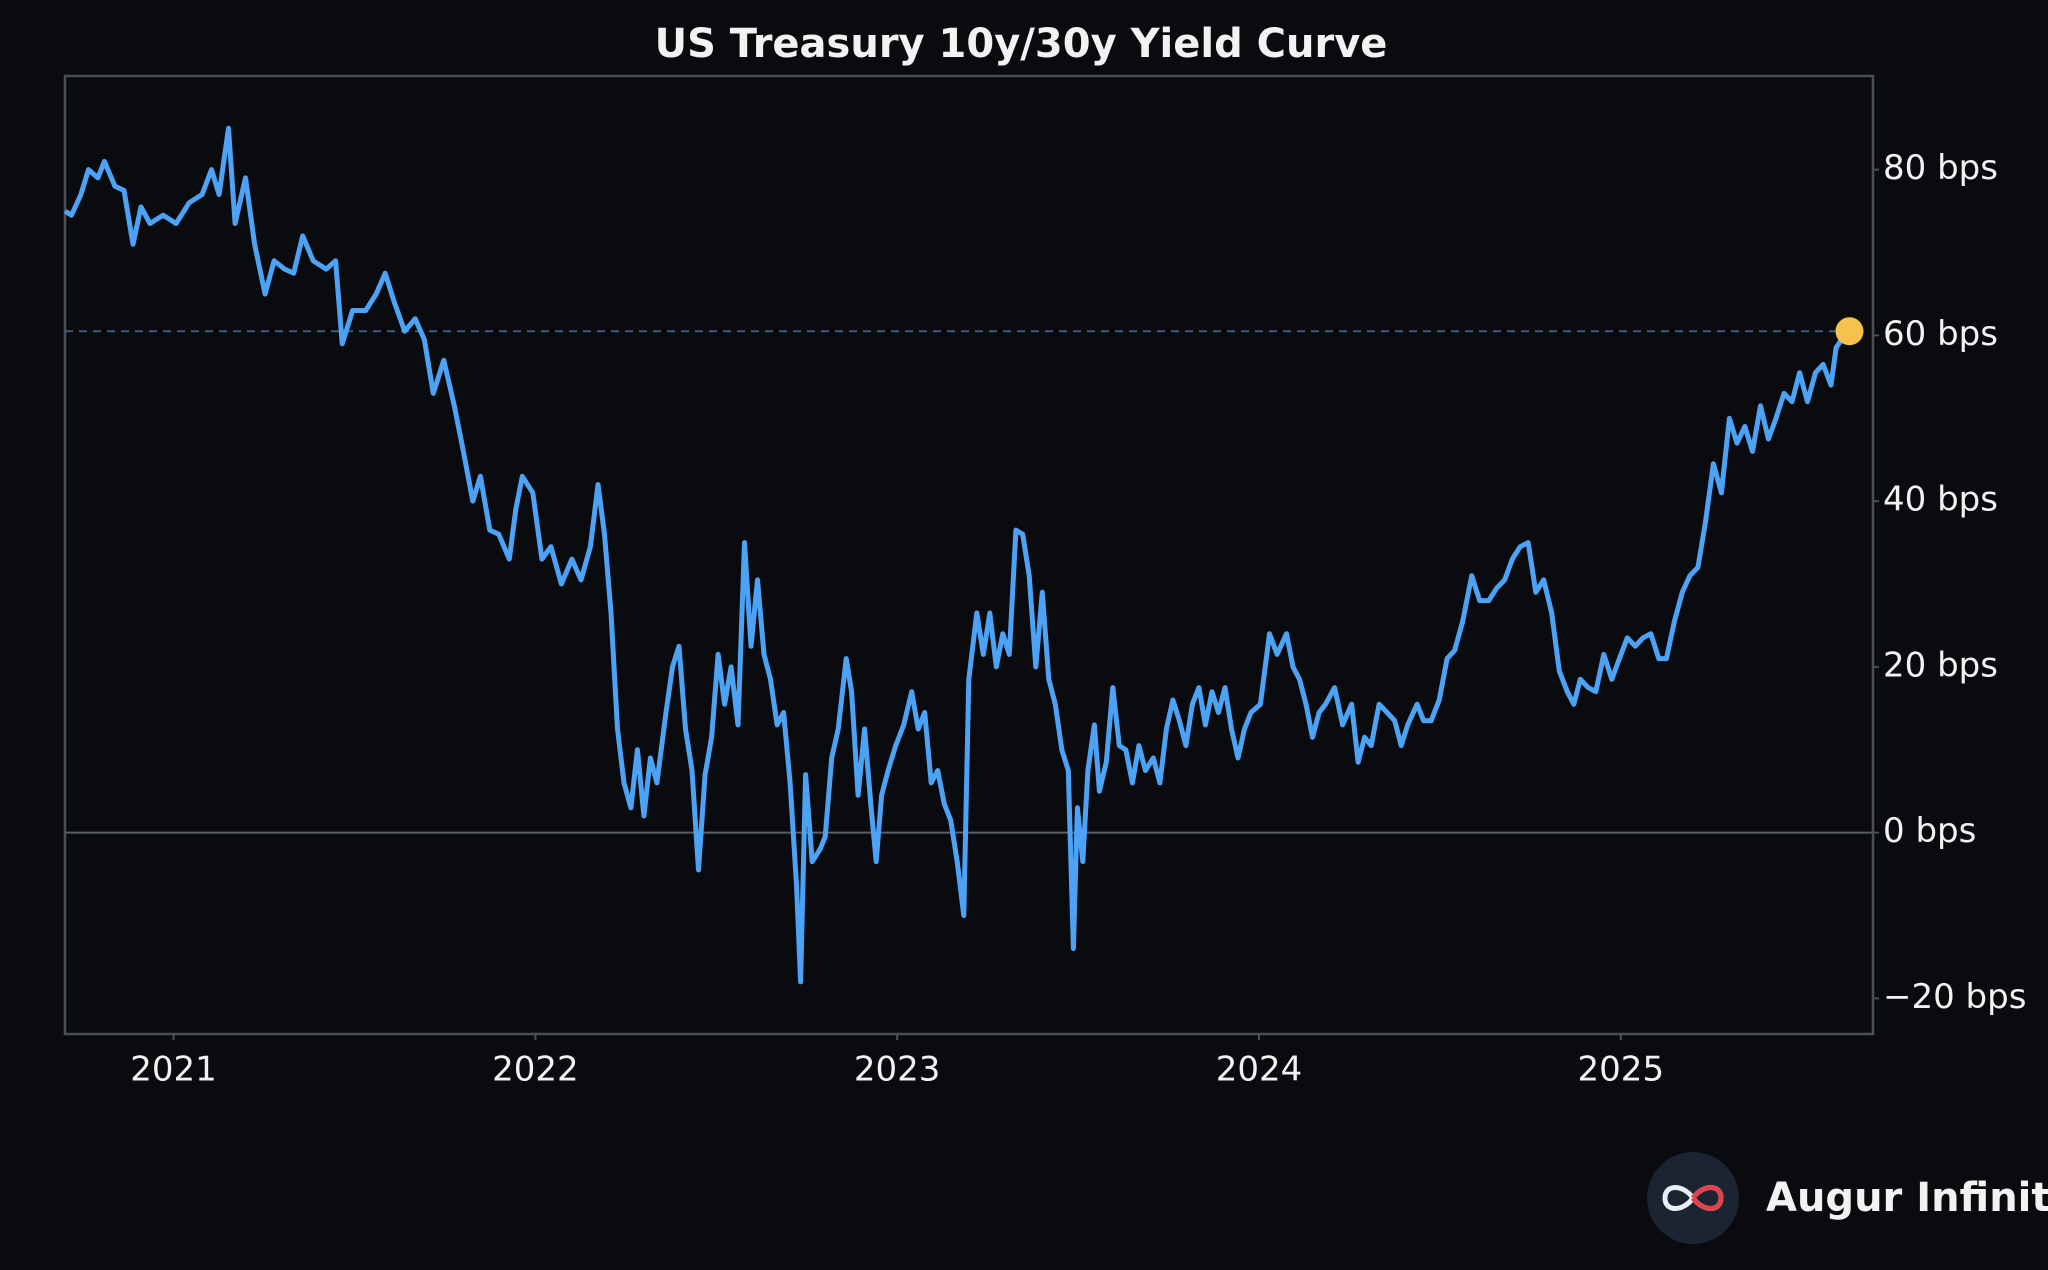  What do you see at coordinates (1907, 1198) in the screenshot?
I see `watermark: Augur Infinity` at bounding box center [1907, 1198].